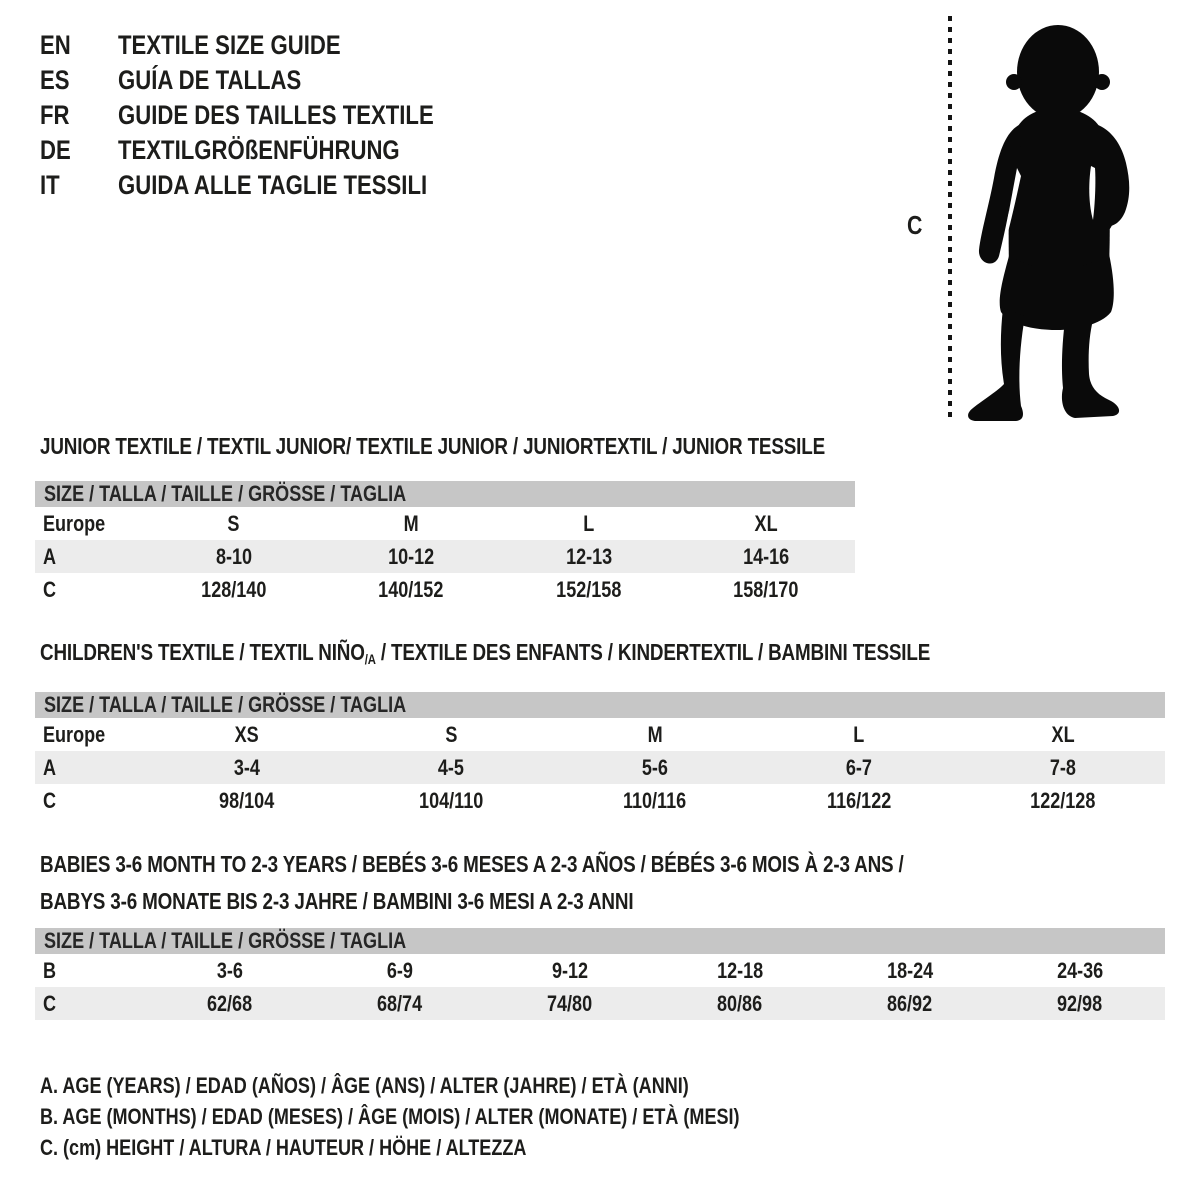 This screenshot has height=1200, width=1200. I want to click on row-label: B, so click(50, 970).